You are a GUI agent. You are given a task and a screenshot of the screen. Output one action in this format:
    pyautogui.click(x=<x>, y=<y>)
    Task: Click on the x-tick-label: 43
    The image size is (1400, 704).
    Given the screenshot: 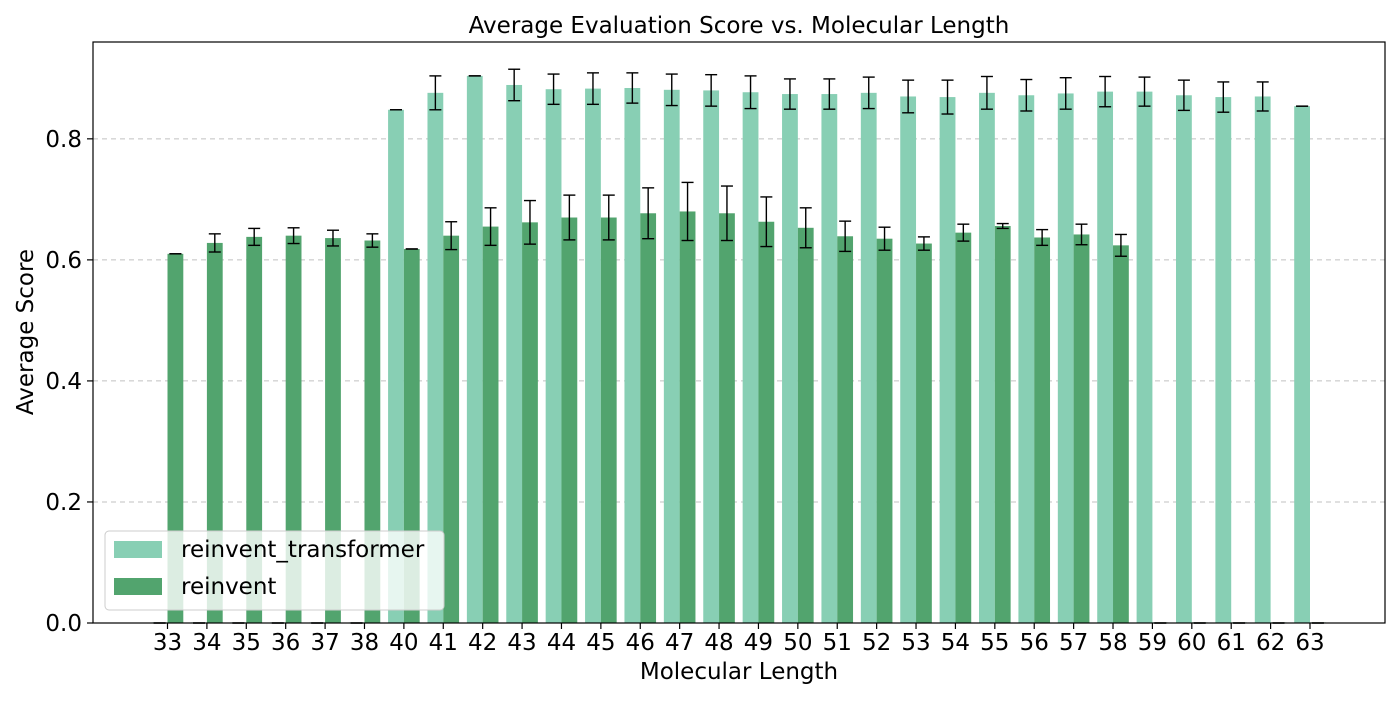 What is the action you would take?
    pyautogui.click(x=521, y=643)
    